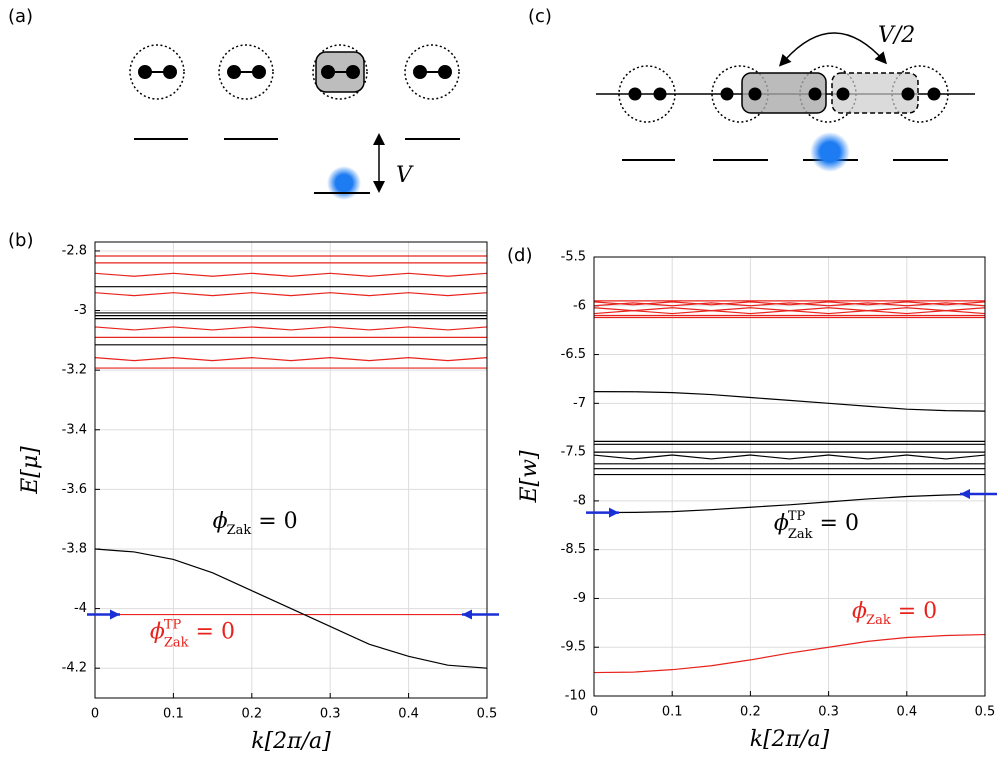  I want to click on y-tick-label: -4.2, so click(74, 668).